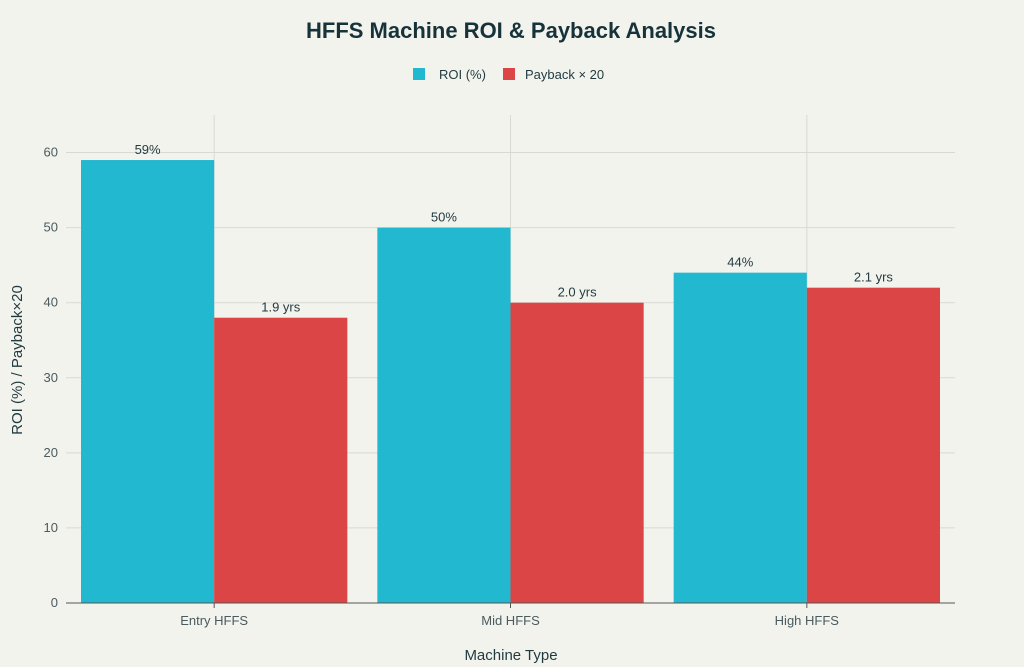  Describe the element at coordinates (214, 620) in the screenshot. I see `x-tick-label: Entry HFFS` at that location.